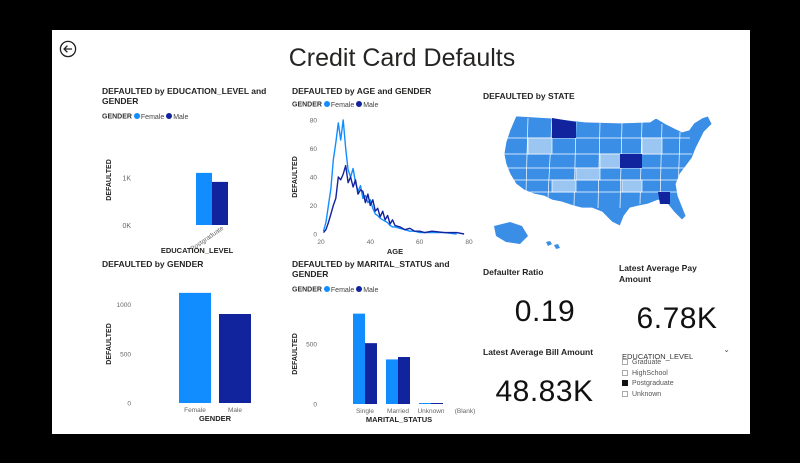  Describe the element at coordinates (538, 352) in the screenshot. I see `kpi-latest-bill-label: Latest Average Bill Amount` at that location.